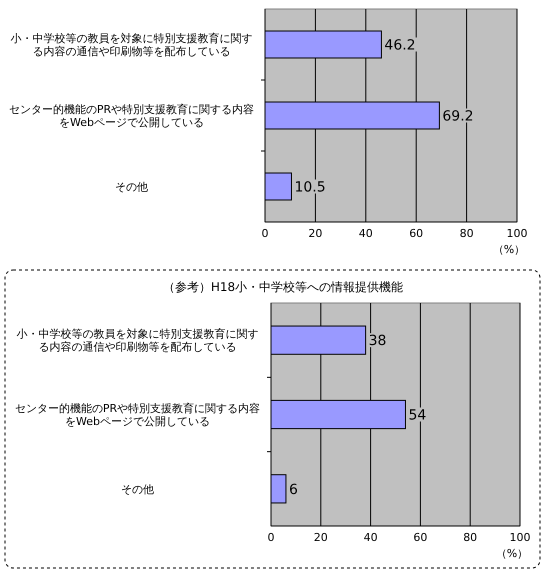 Image resolution: width=545 pixels, height=574 pixels. What do you see at coordinates (377, 341) in the screenshot?
I see `data-label: 38` at bounding box center [377, 341].